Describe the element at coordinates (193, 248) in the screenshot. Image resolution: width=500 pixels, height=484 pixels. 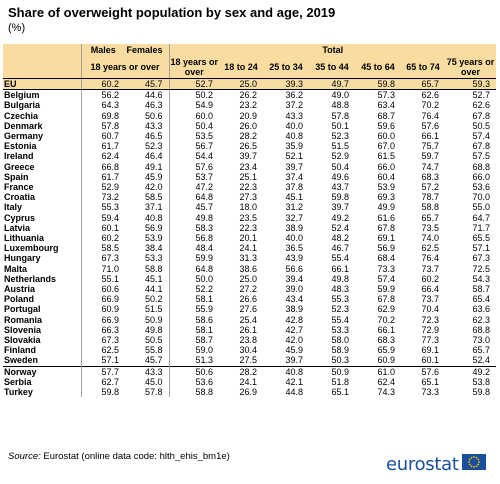
I see `table-cell: 48.4` at that location.